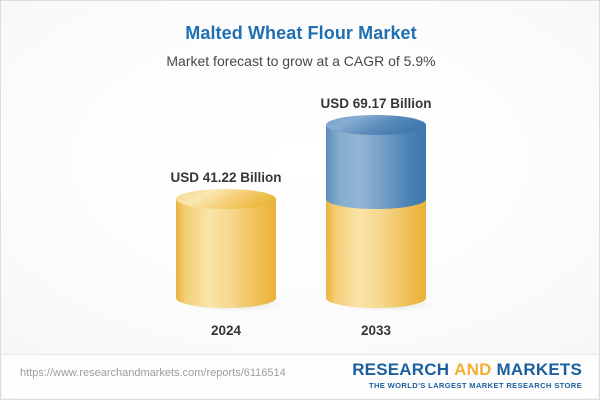 This screenshot has width=600, height=400. What do you see at coordinates (226, 330) in the screenshot?
I see `category-label-2024: 2024` at bounding box center [226, 330].